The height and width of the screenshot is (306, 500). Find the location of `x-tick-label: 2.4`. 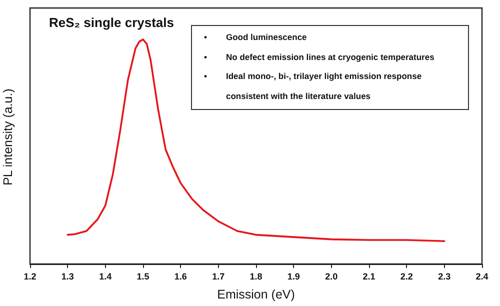

x-tick-label: 2.4 is located at coordinates (482, 277).